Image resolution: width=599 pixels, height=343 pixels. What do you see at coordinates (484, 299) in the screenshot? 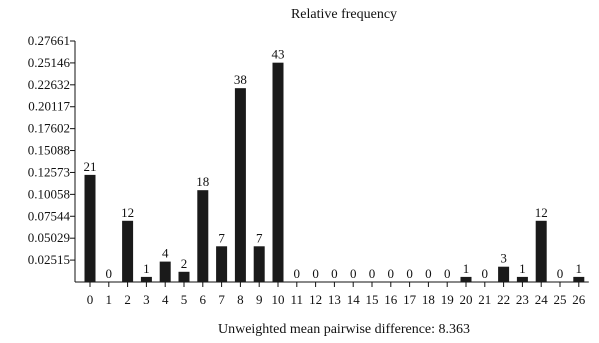
I see `x-tick-label: 21` at bounding box center [484, 299].